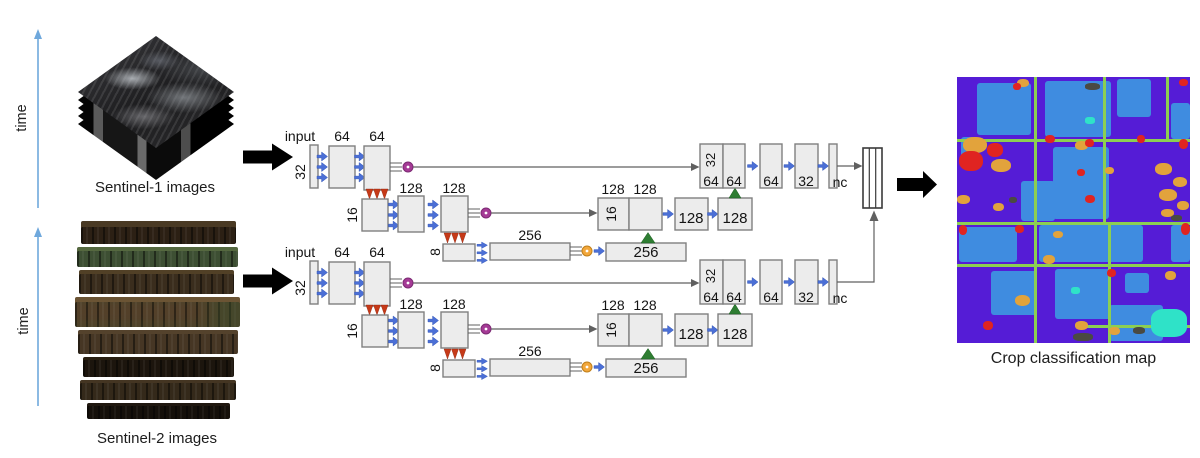 The height and width of the screenshot is (458, 1200). I want to click on sentinel1-image-stack, so click(156, 109).